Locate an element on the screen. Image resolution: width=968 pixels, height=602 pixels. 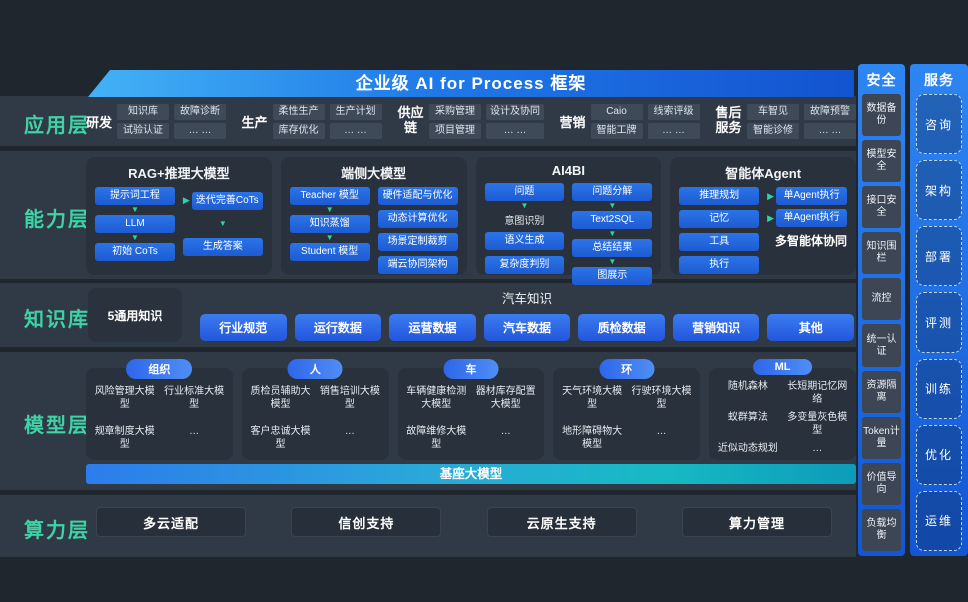
flow-node: 单Agent执行 is located at coordinates (811, 218).